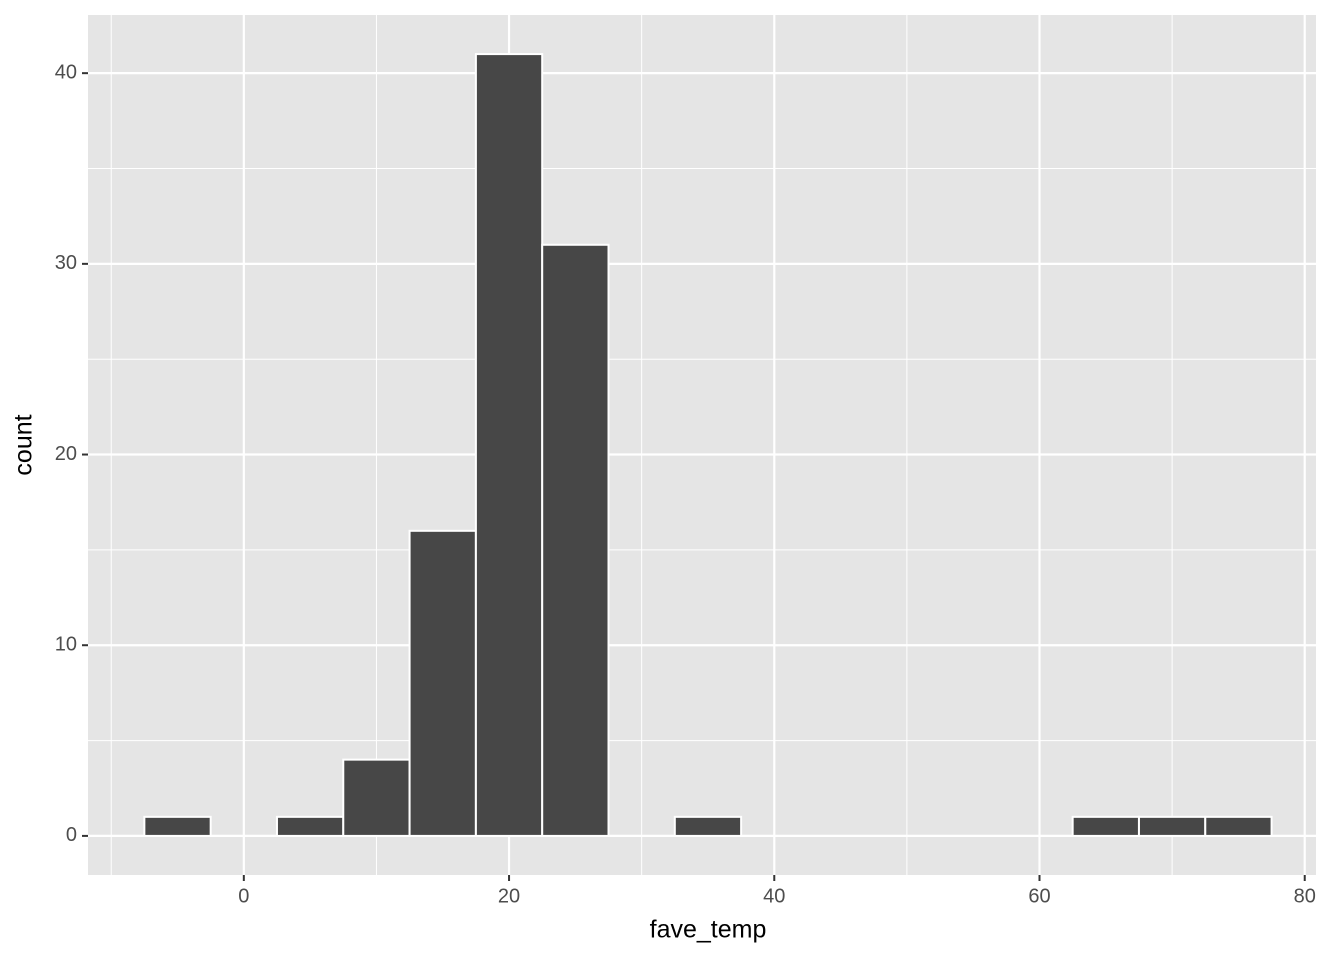  Describe the element at coordinates (66, 72) in the screenshot. I see `y-tick-label: 40` at that location.